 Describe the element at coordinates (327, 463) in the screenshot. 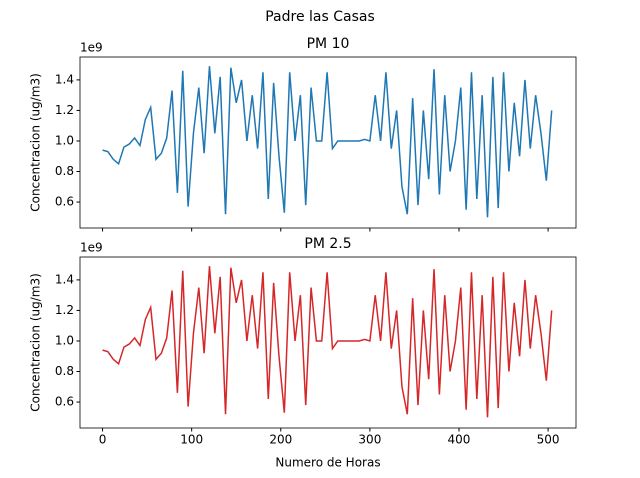

I see `x-axis-label: Numero de Horas` at that location.